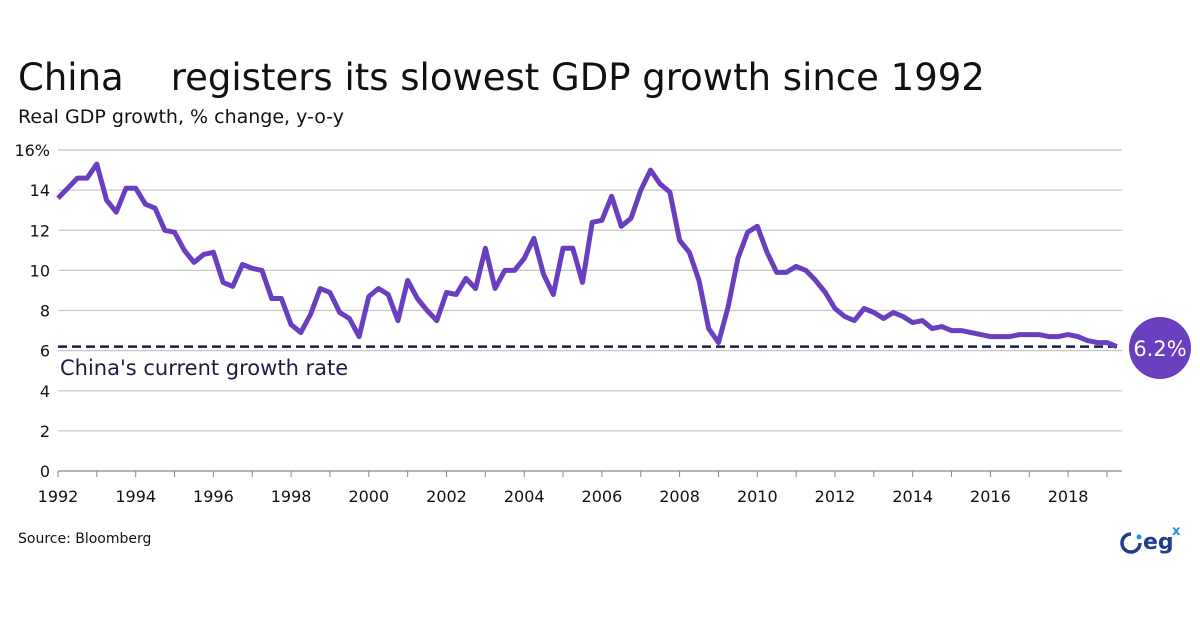  I want to click on callout-label: 6.2%, so click(1159, 349).